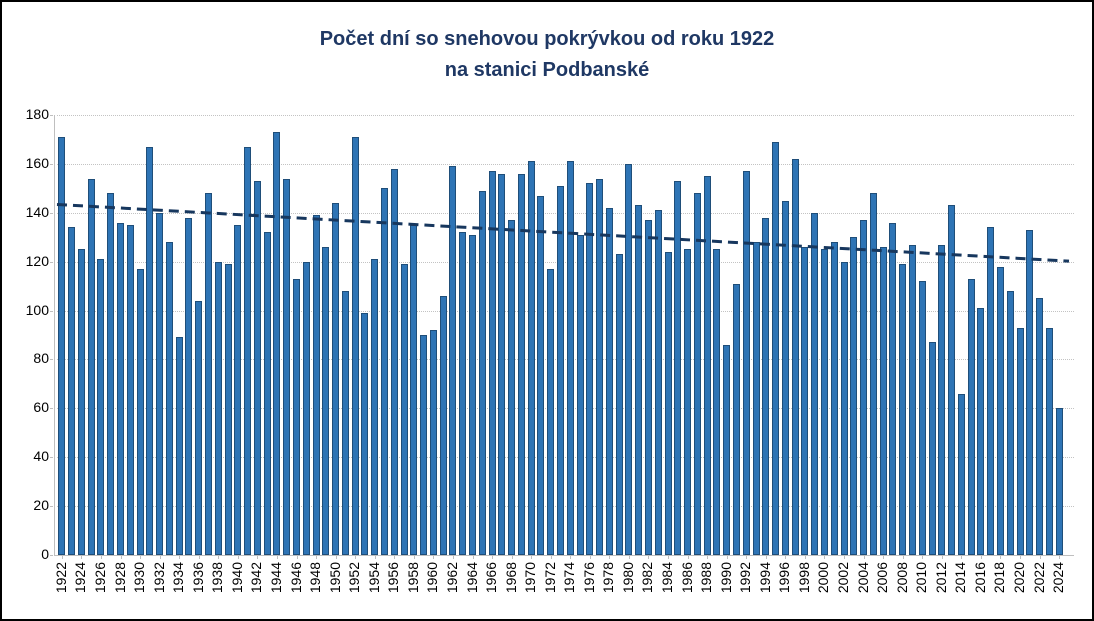  What do you see at coordinates (979, 578) in the screenshot?
I see `x-tick-label: 2016` at bounding box center [979, 578].